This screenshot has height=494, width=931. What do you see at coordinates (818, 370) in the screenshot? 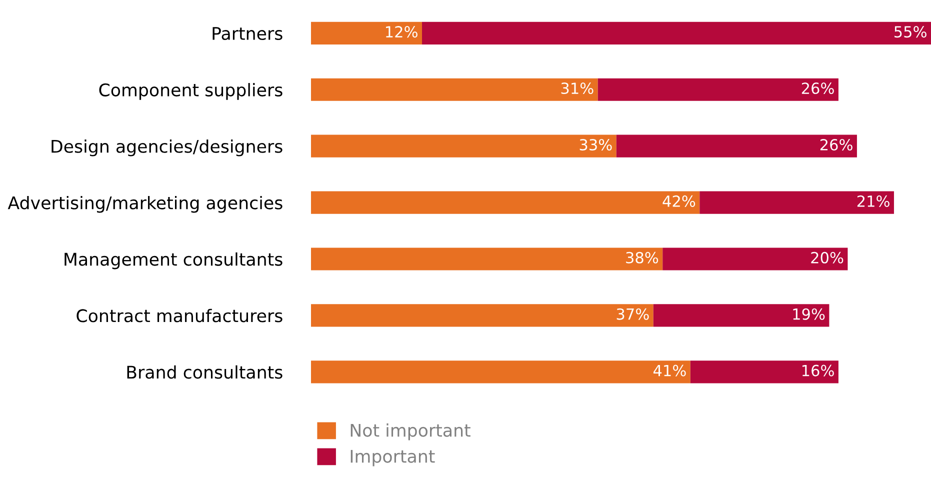
I see `data-label: 16%` at bounding box center [818, 370].